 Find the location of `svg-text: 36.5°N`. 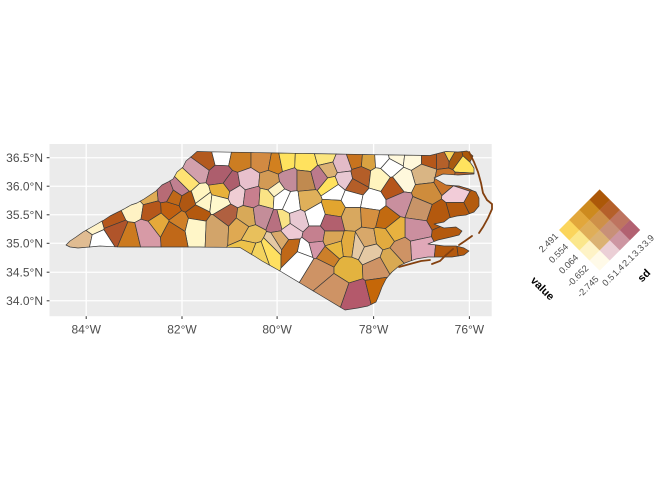

svg-text: 36.5°N is located at coordinates (24, 158).